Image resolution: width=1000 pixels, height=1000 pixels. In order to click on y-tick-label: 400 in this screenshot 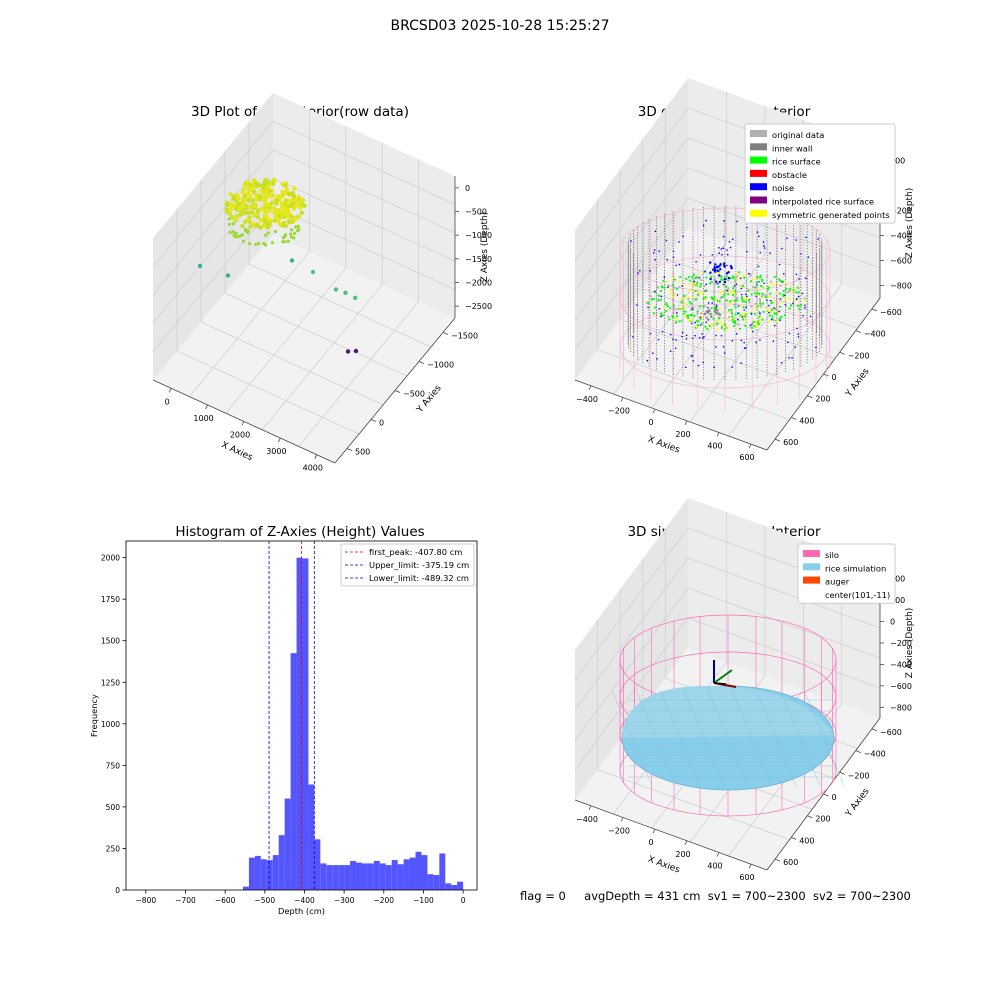, I will do `click(806, 840)`.